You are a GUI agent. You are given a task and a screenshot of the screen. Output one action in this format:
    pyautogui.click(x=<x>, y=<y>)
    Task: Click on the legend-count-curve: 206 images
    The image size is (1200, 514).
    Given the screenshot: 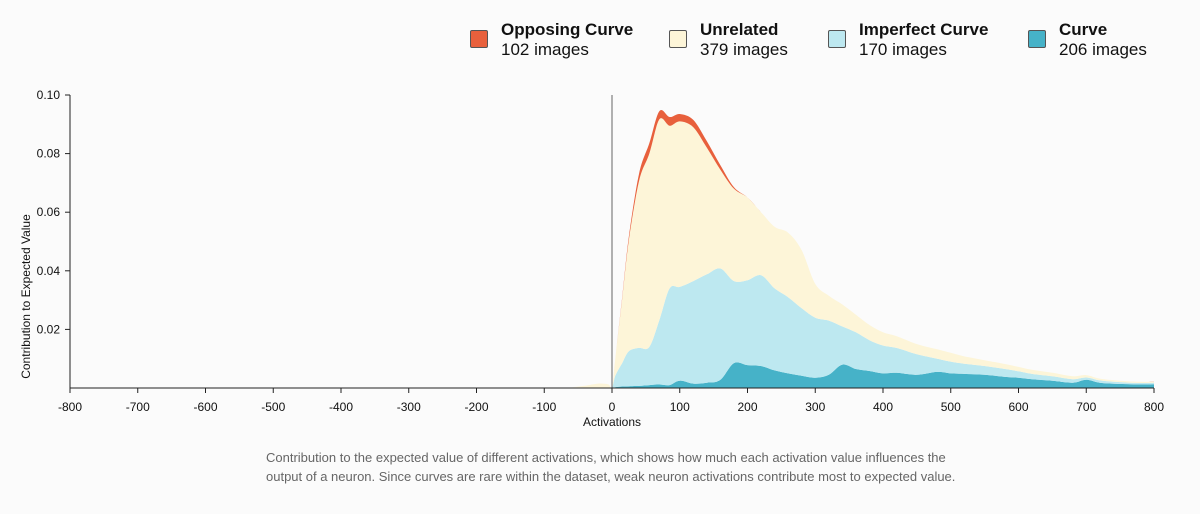 What is the action you would take?
    pyautogui.click(x=1103, y=49)
    